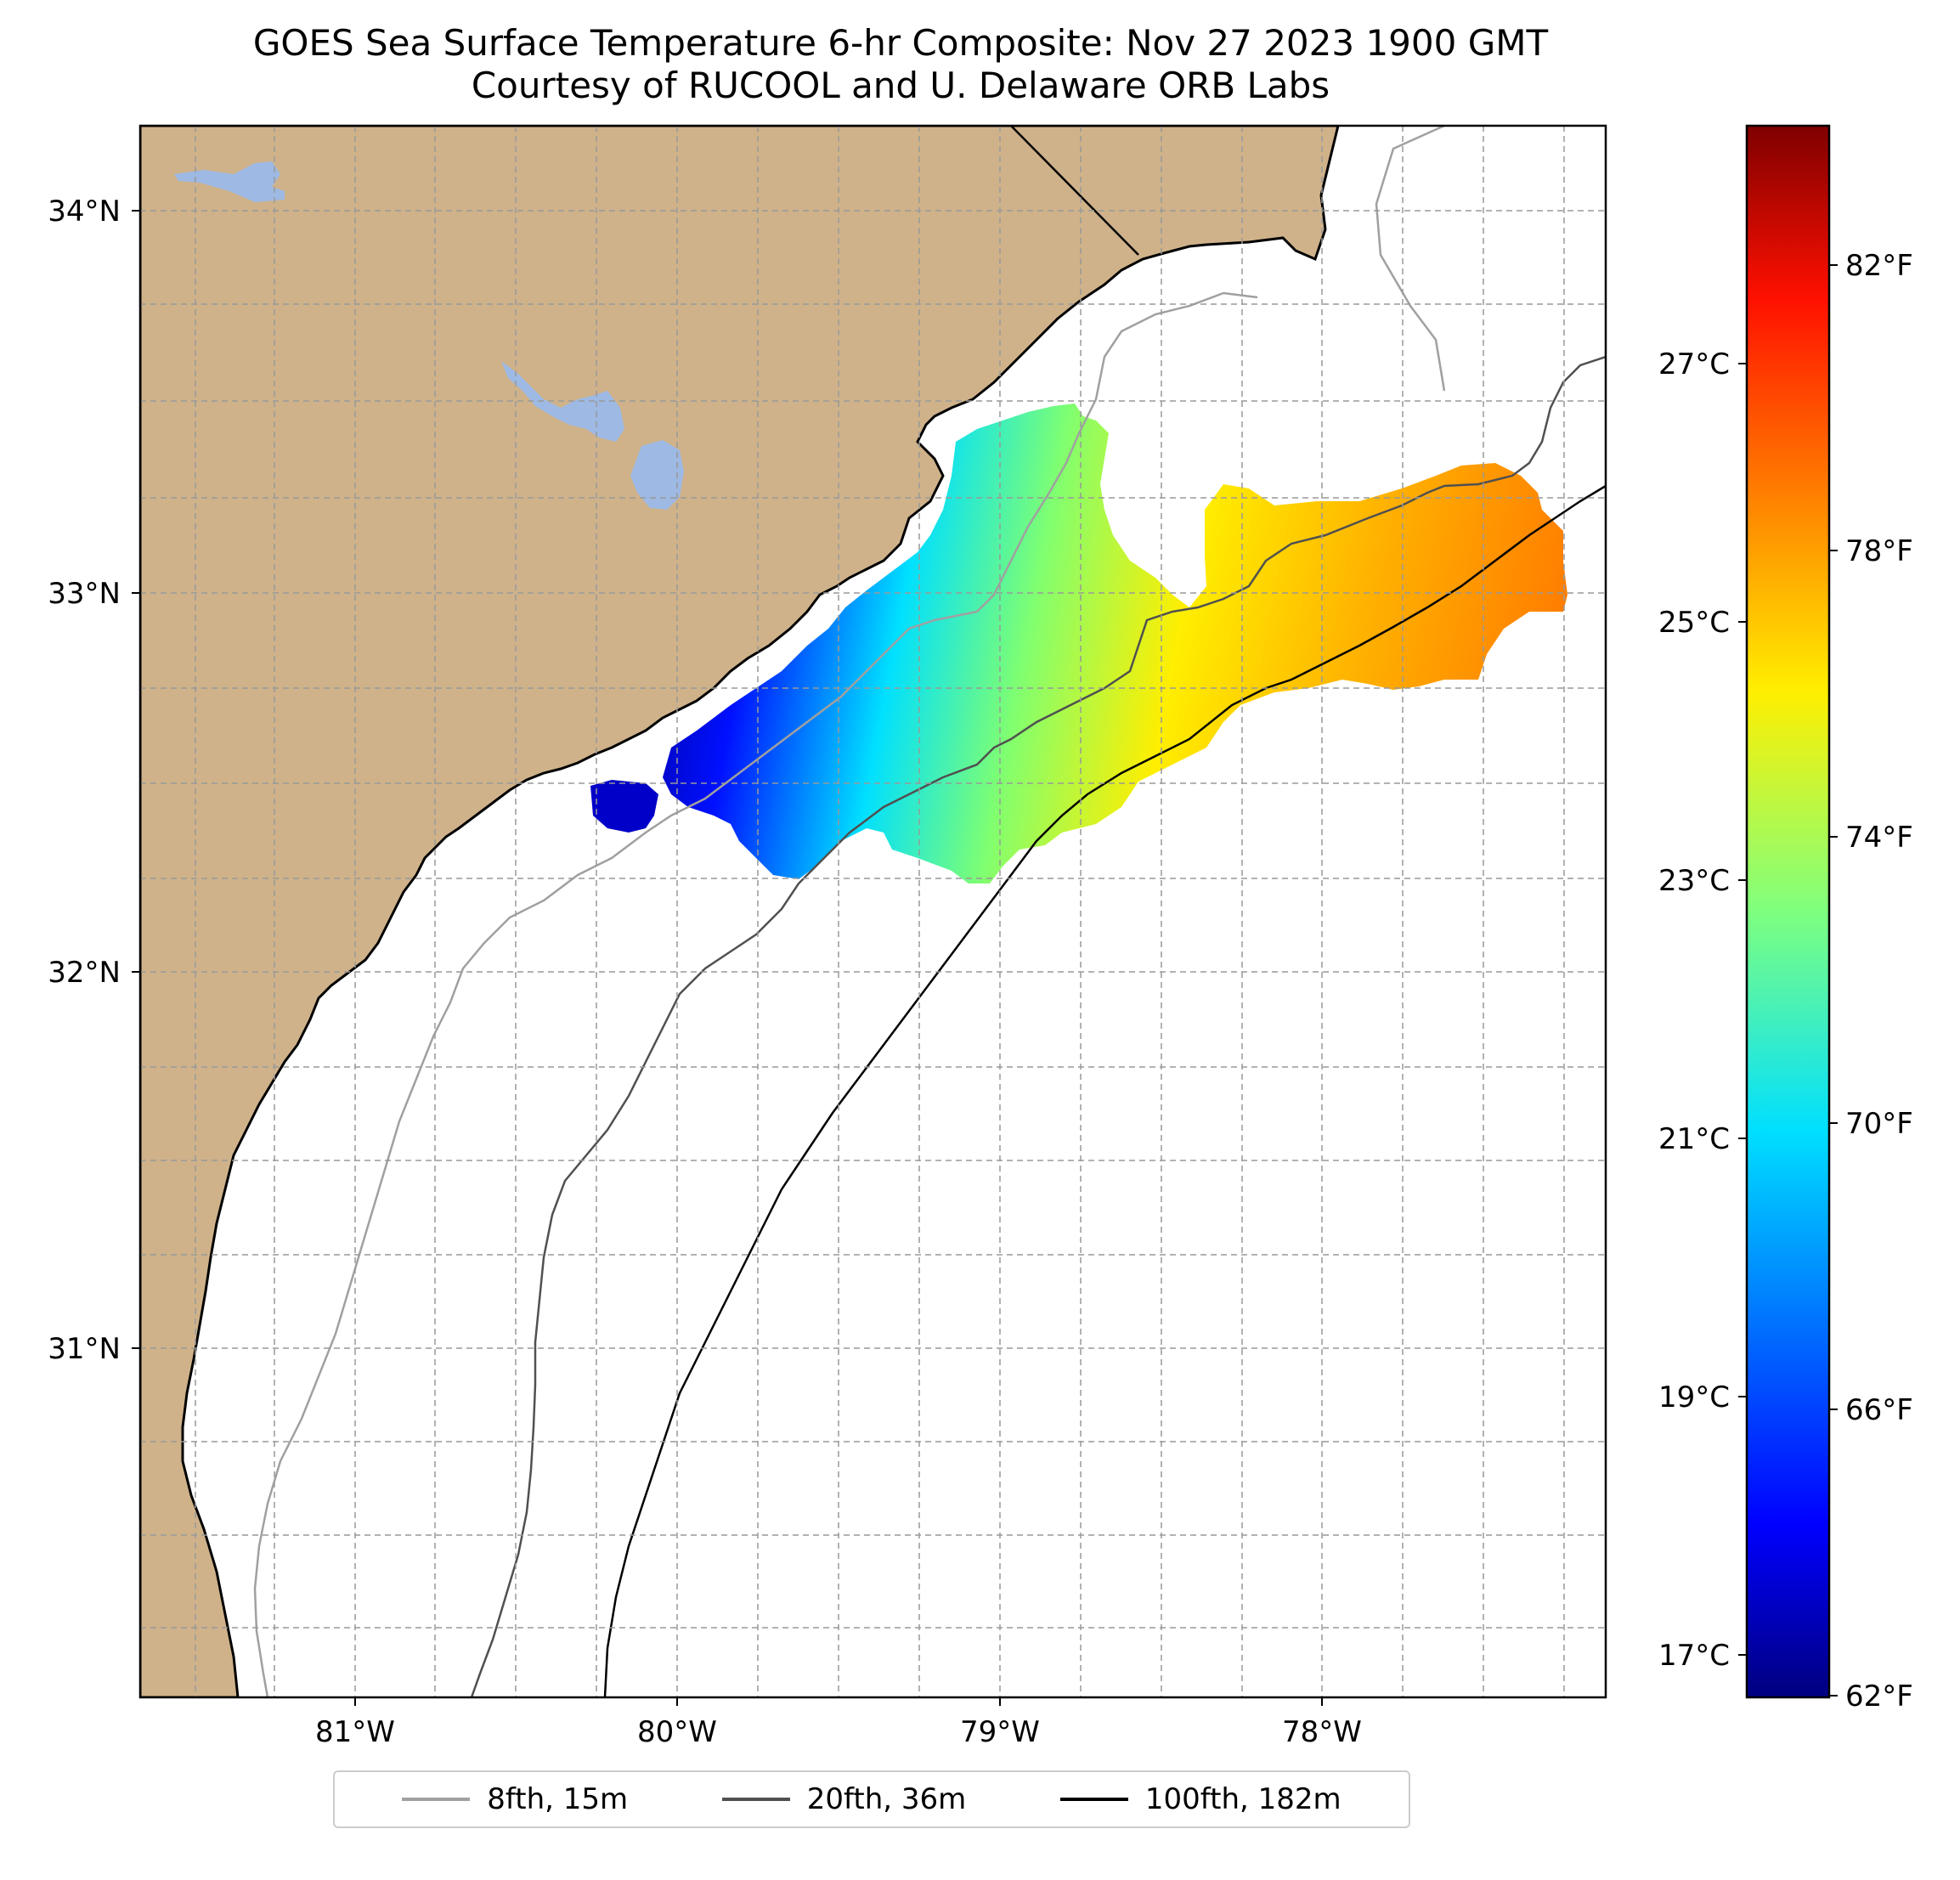 The width and height of the screenshot is (1960, 1880). What do you see at coordinates (1879, 1696) in the screenshot?
I see `colorbar-f-62: 62°F` at bounding box center [1879, 1696].